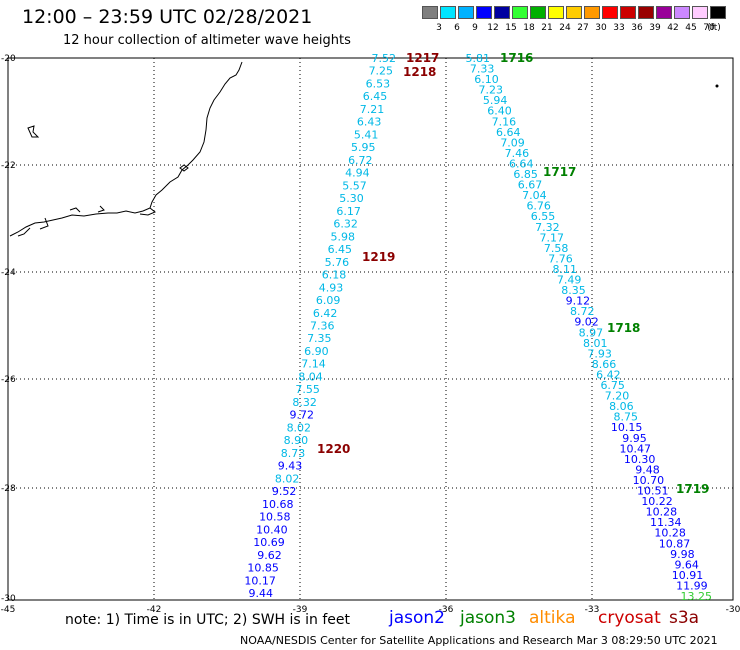 The image size is (740, 650). I want to click on legend-label: 33, so click(619, 28).